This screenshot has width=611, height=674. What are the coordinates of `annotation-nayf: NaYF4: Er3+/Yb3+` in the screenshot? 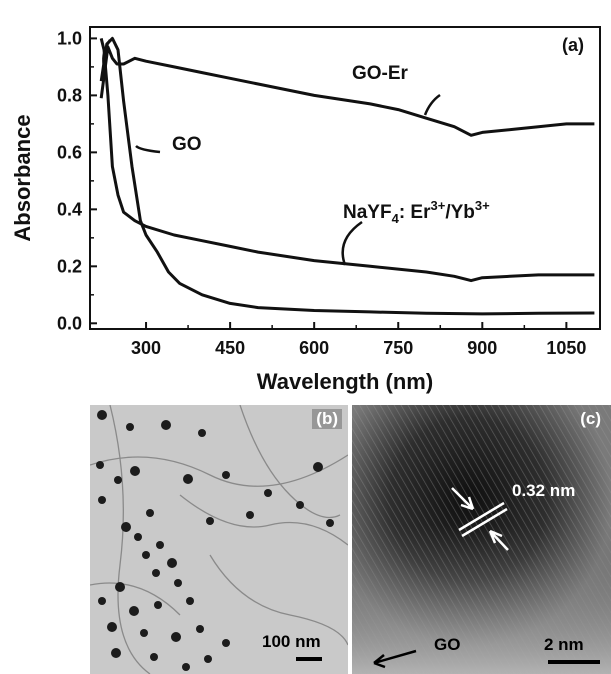 It's located at (416, 212).